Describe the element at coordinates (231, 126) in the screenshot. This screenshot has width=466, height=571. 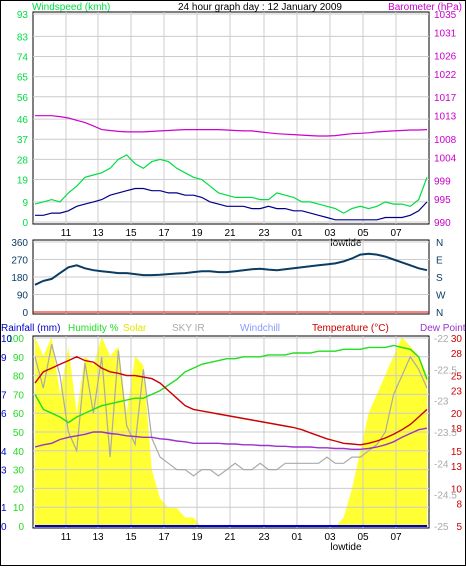
I see `barometer-line` at that location.